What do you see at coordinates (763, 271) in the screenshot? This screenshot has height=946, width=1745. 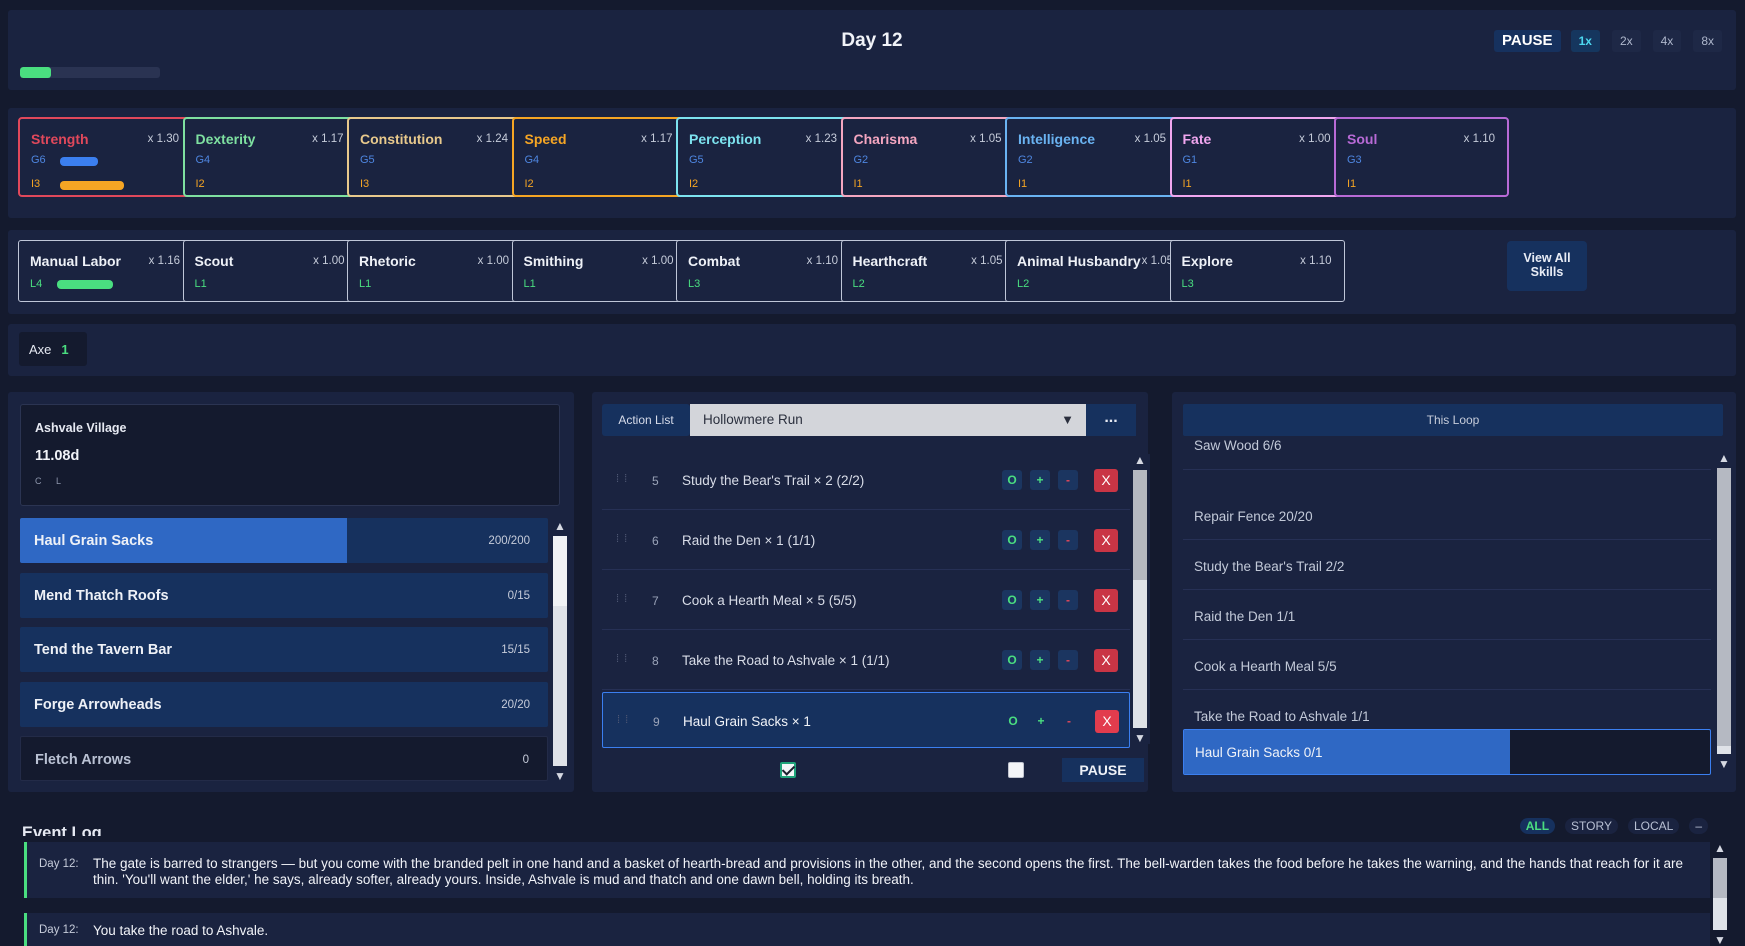 I see `skill-card-combat: Combat x 1.10 L3` at bounding box center [763, 271].